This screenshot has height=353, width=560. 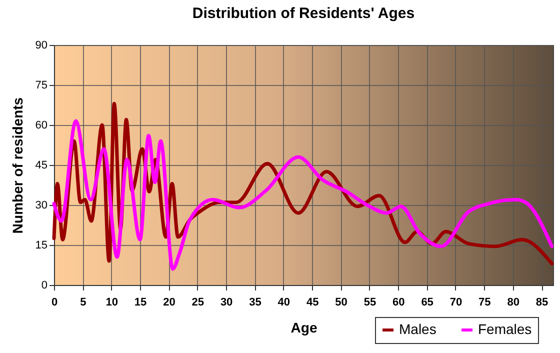 I want to click on x-tick-label: 55, so click(x=370, y=302).